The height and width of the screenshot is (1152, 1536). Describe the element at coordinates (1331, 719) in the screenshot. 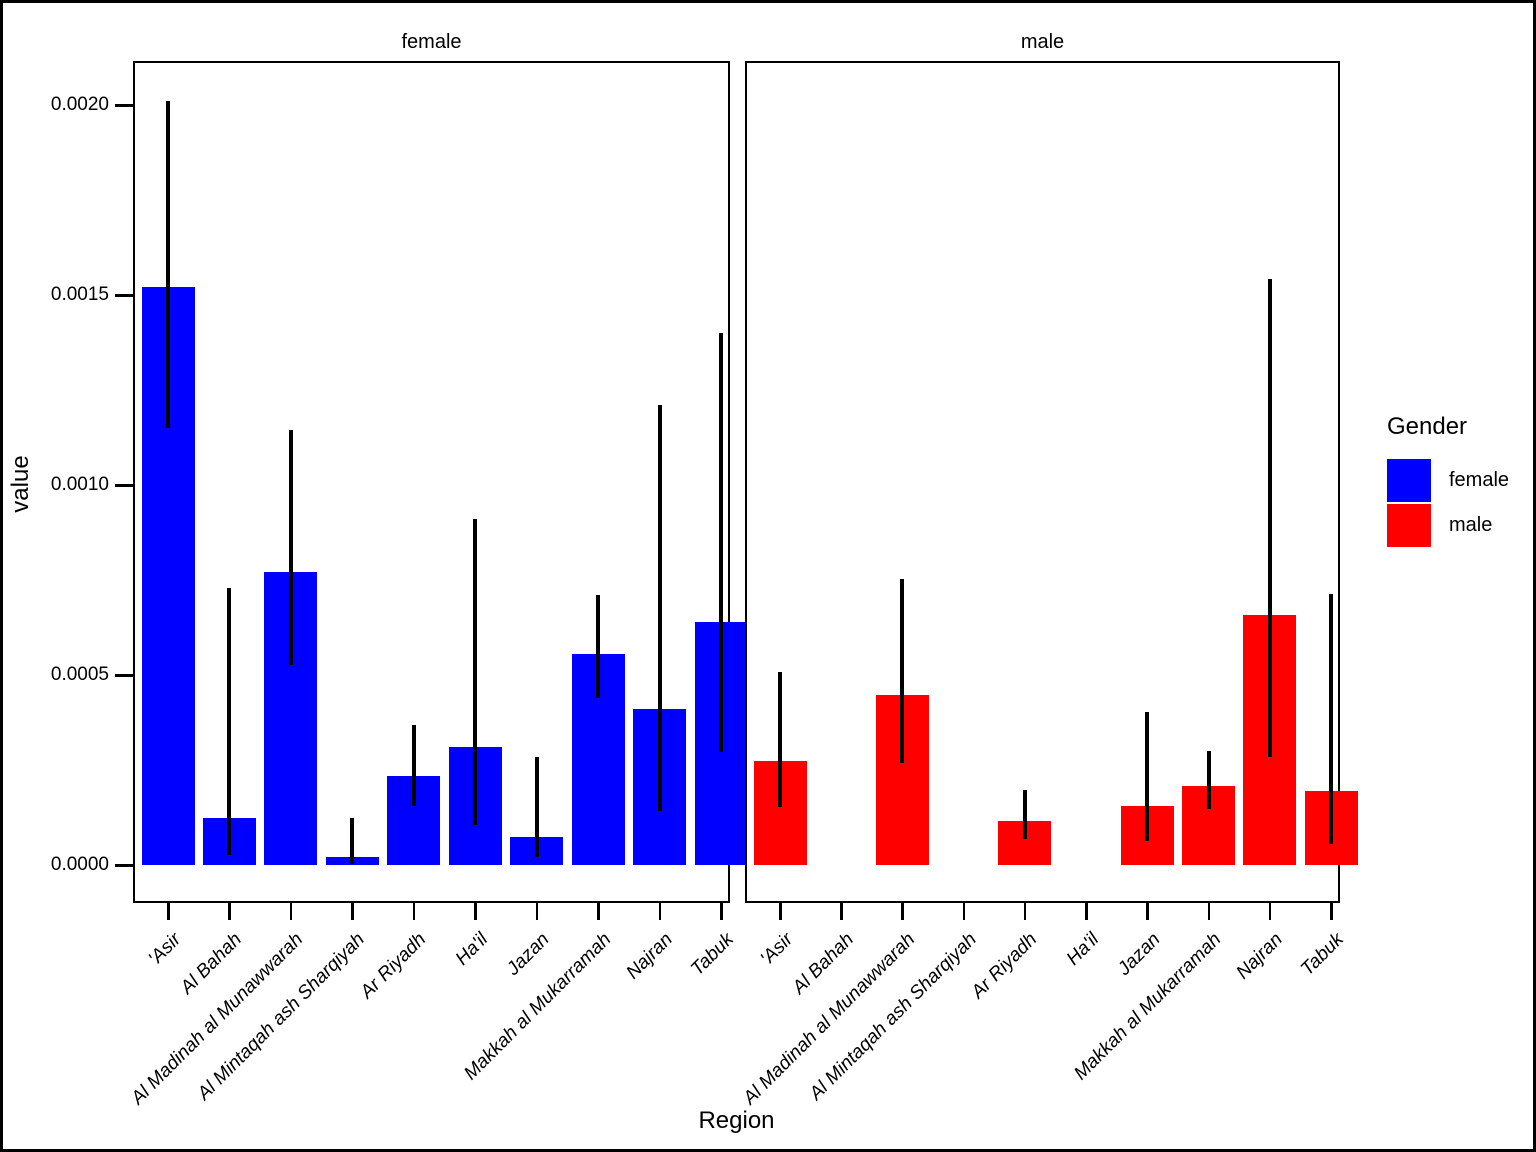

I see `error-bar-male-tabuk` at that location.